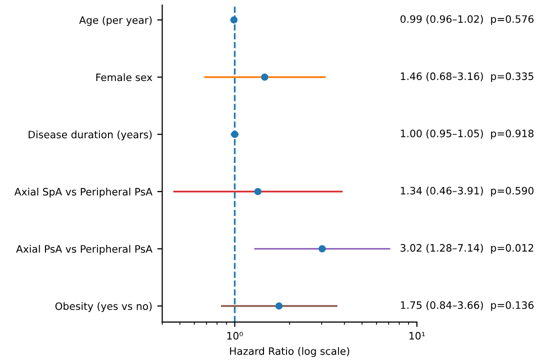 The width and height of the screenshot is (550, 361). Describe the element at coordinates (467, 306) in the screenshot. I see `annotation: 1.75 (0.84–3.66) p=0.136` at that location.